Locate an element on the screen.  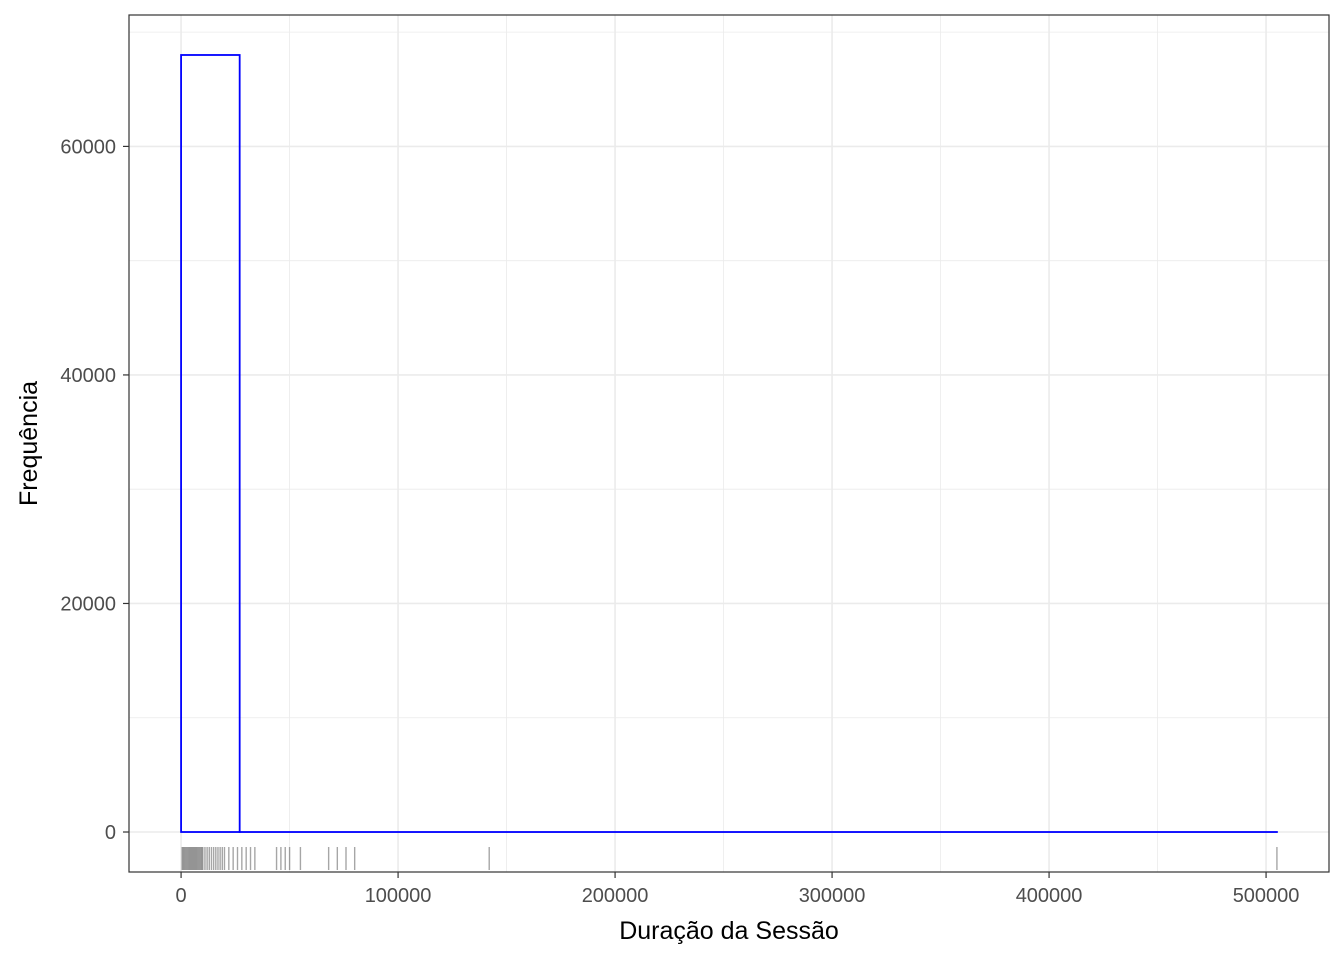
x-tick-label: 100000 is located at coordinates (398, 896).